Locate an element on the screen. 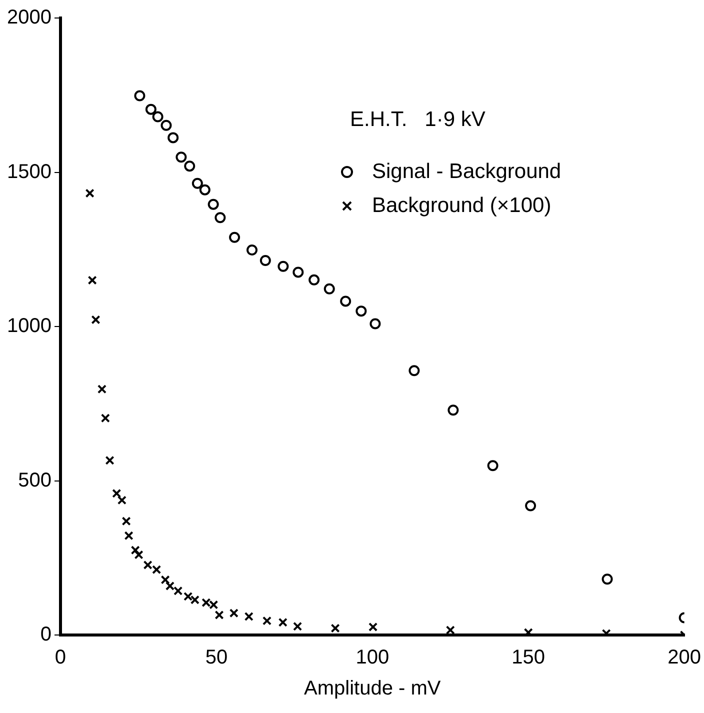 This screenshot has height=713, width=704. x-tick-label: 200 is located at coordinates (685, 657).